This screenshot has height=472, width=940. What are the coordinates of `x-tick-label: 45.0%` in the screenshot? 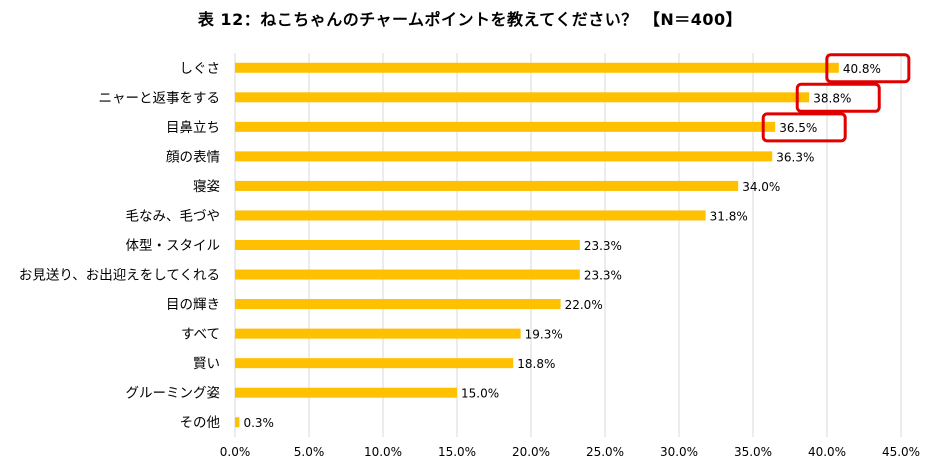 It's located at (901, 452).